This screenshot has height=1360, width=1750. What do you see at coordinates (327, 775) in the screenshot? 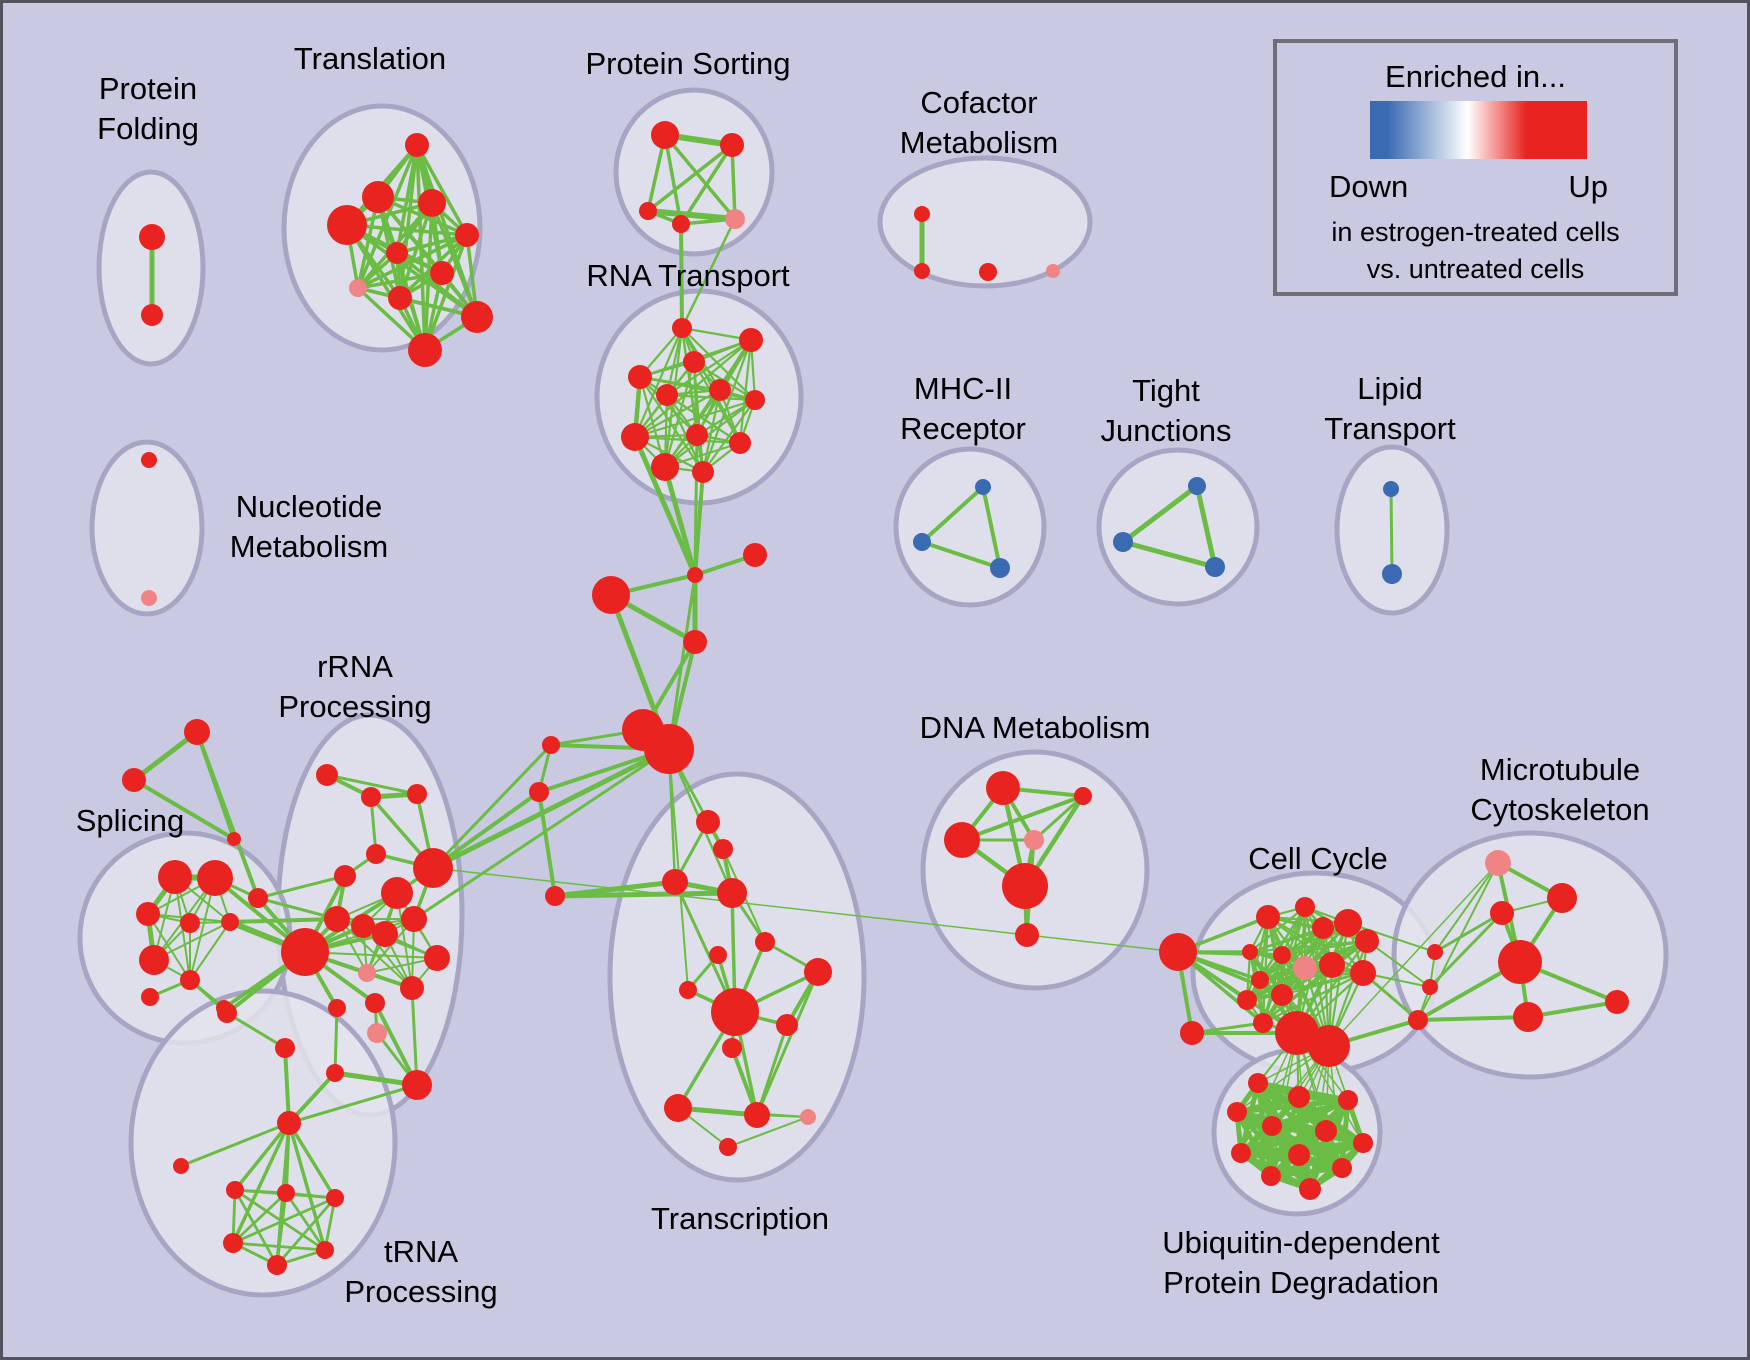
I see `node-g1` at bounding box center [327, 775].